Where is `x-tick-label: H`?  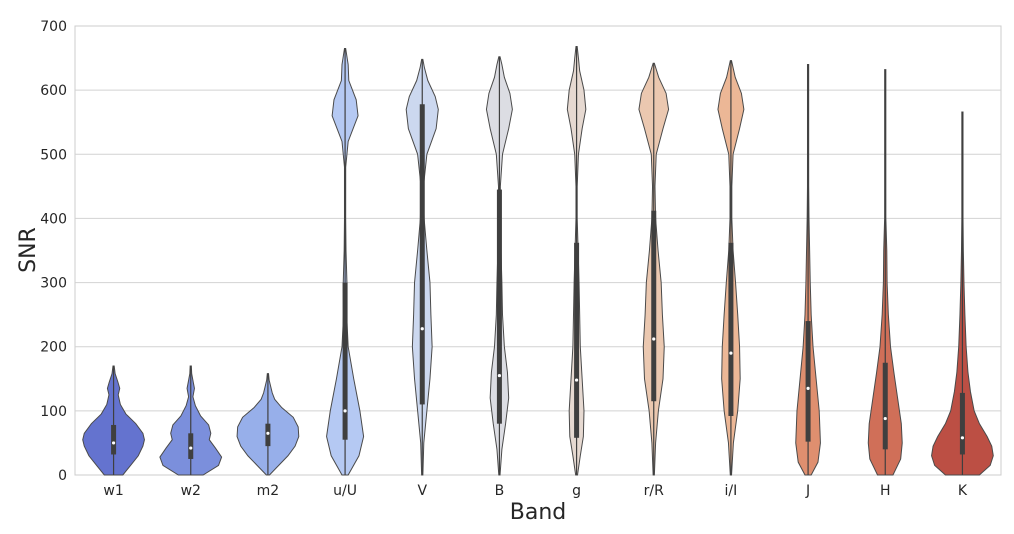 x-tick-label: H is located at coordinates (885, 491).